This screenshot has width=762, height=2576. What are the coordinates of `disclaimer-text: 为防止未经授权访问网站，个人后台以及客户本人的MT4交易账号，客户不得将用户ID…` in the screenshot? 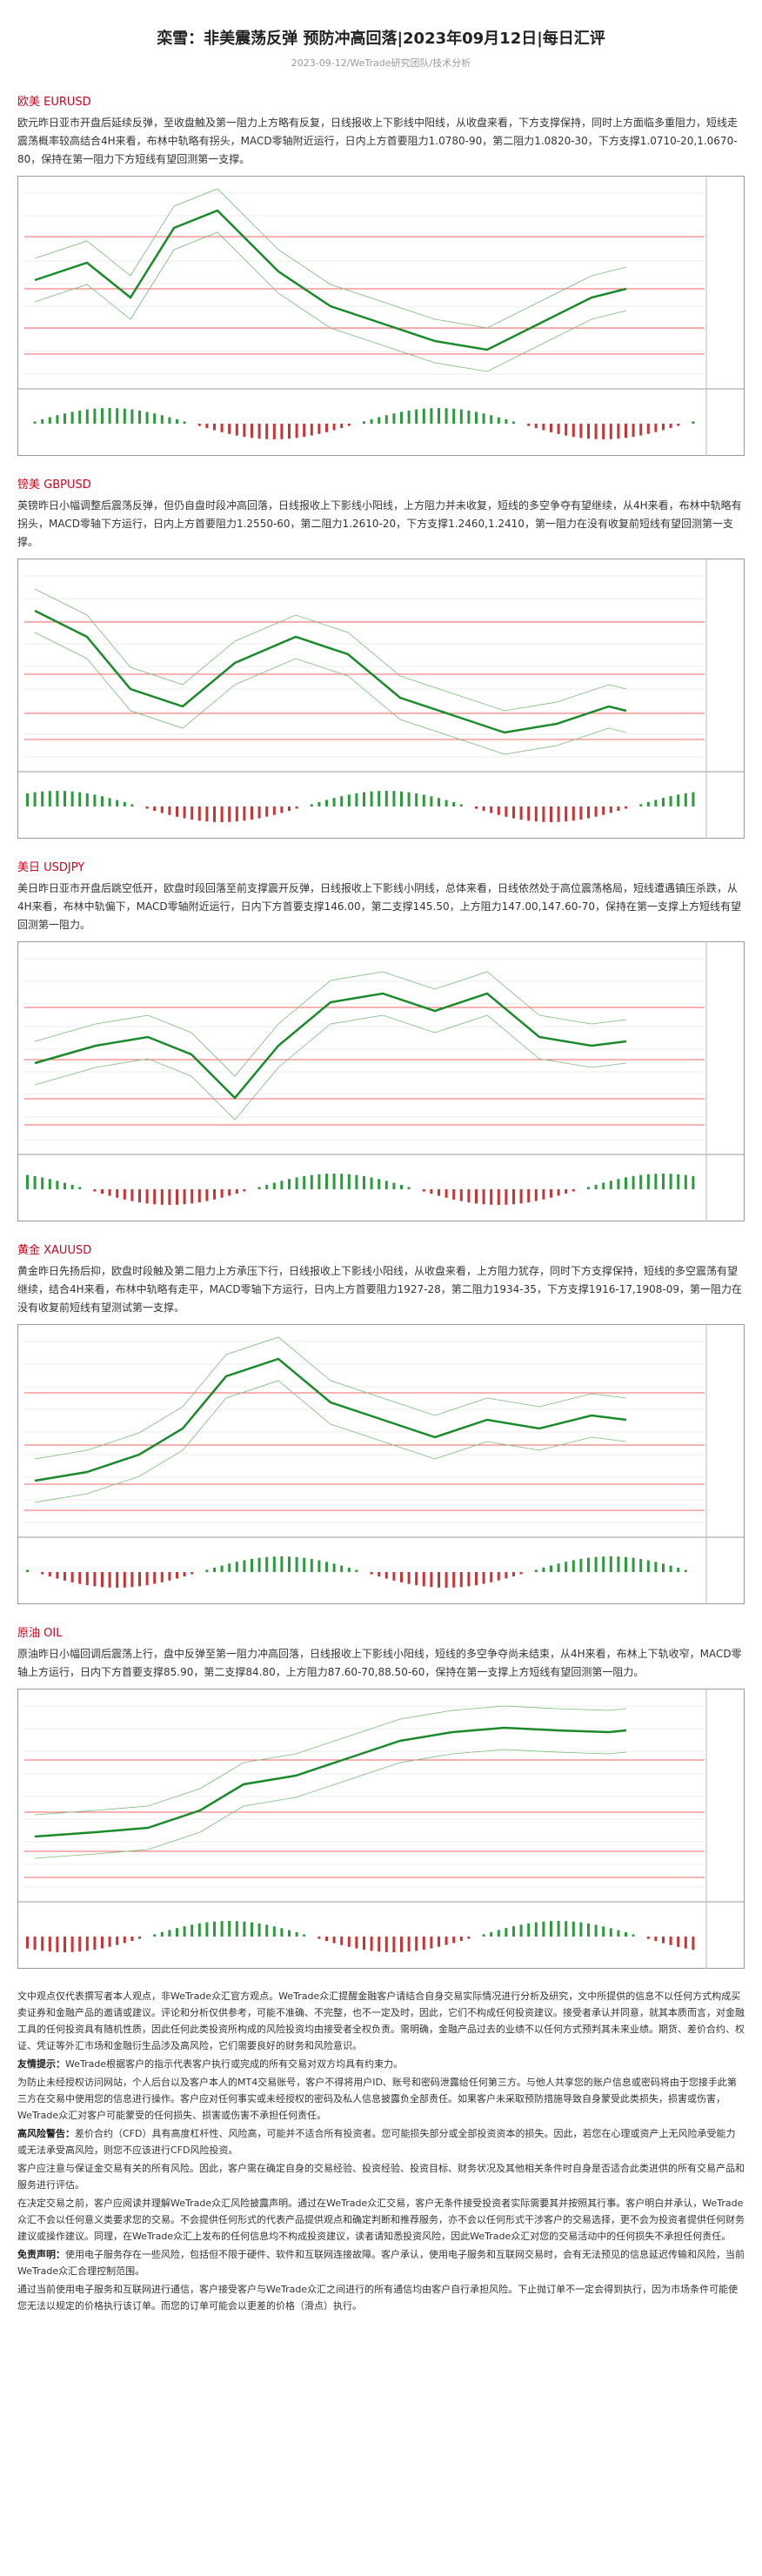 It's located at (377, 2099).